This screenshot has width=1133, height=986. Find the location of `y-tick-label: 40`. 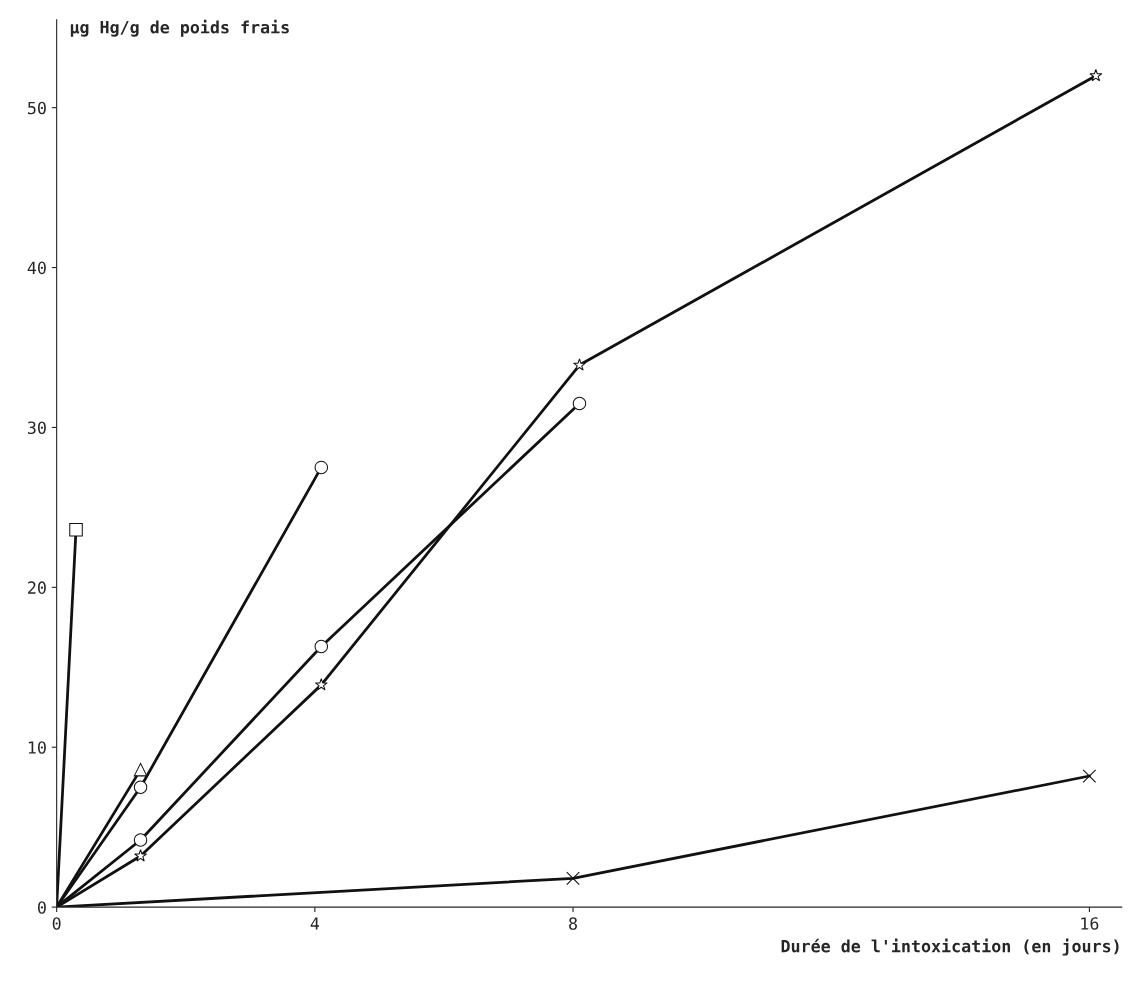

y-tick-label: 40 is located at coordinates (36, 268).